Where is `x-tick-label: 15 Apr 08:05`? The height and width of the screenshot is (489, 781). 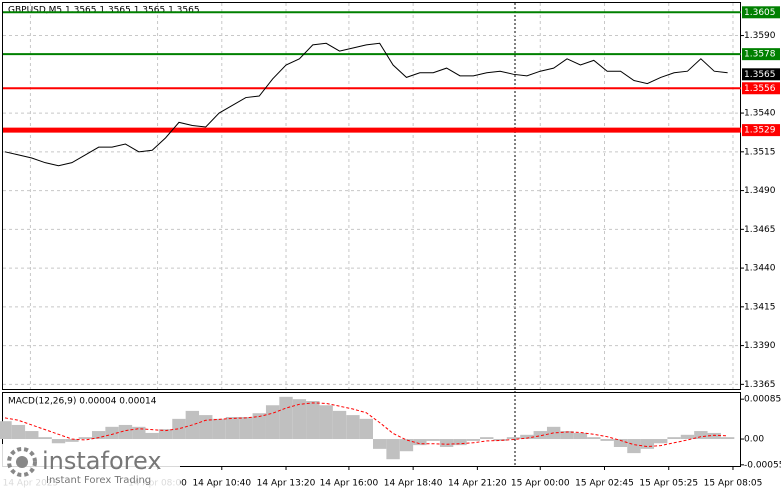
x-tick-label: 15 Apr 08:05 is located at coordinates (733, 484).